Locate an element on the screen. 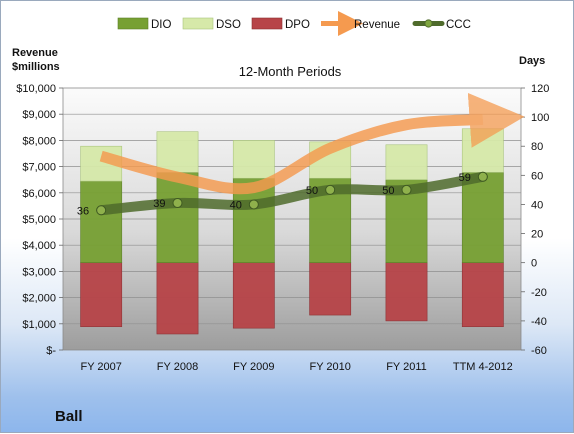 This screenshot has height=434, width=574. category-label: FY 2009 is located at coordinates (253, 367).